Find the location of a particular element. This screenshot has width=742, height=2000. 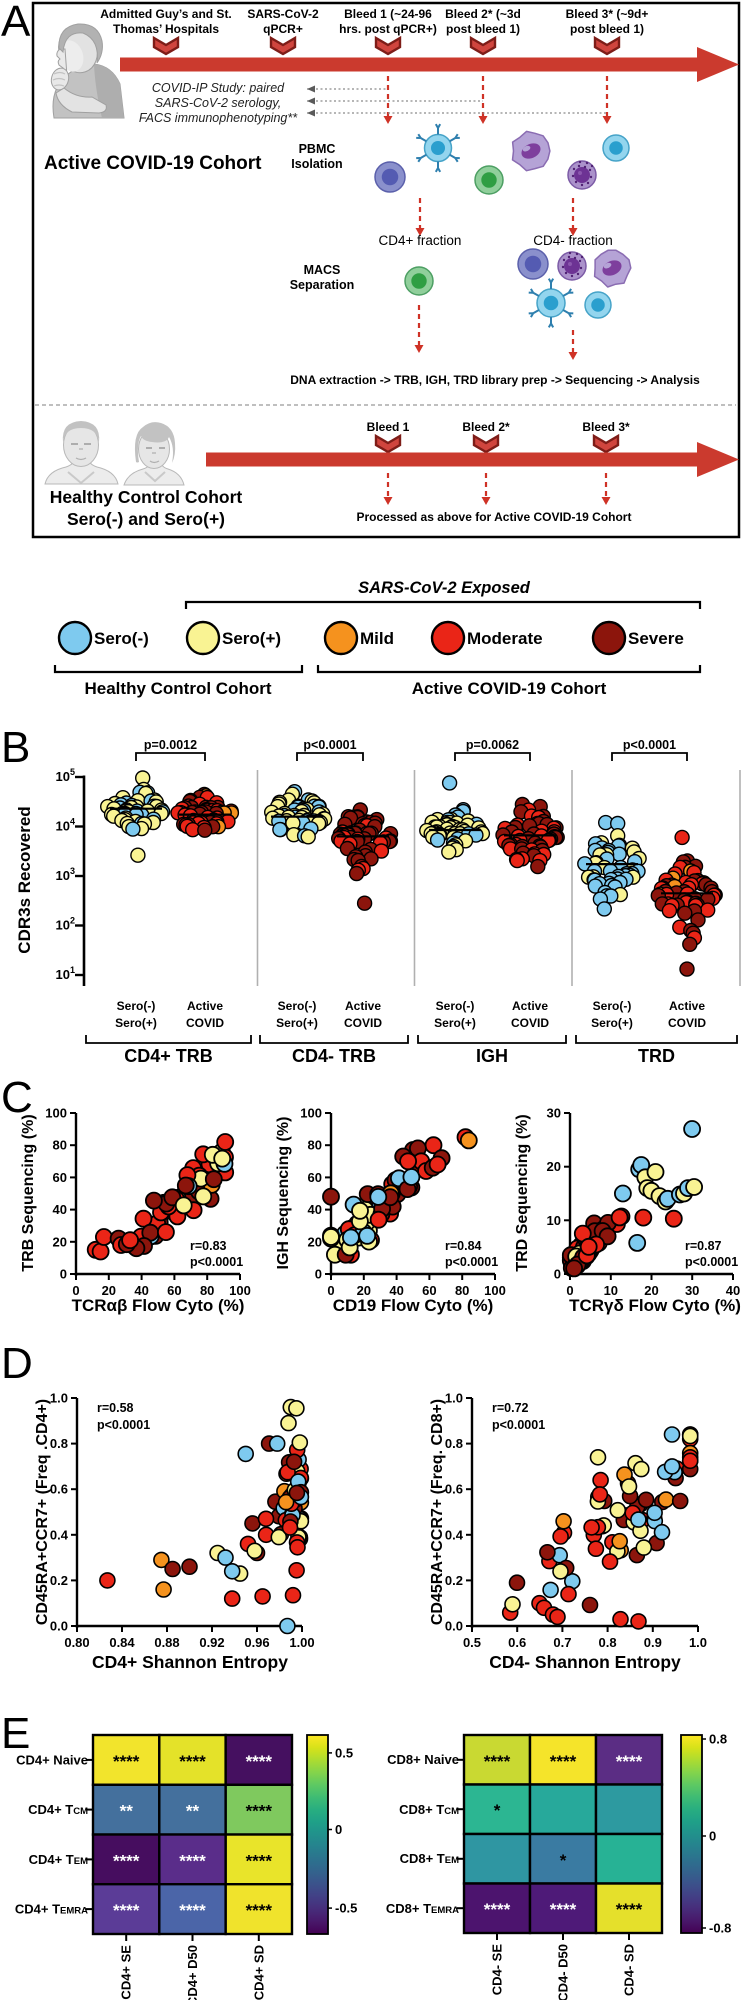

svg-text: Sero(-) and Sero(+) is located at coordinates (146, 519).